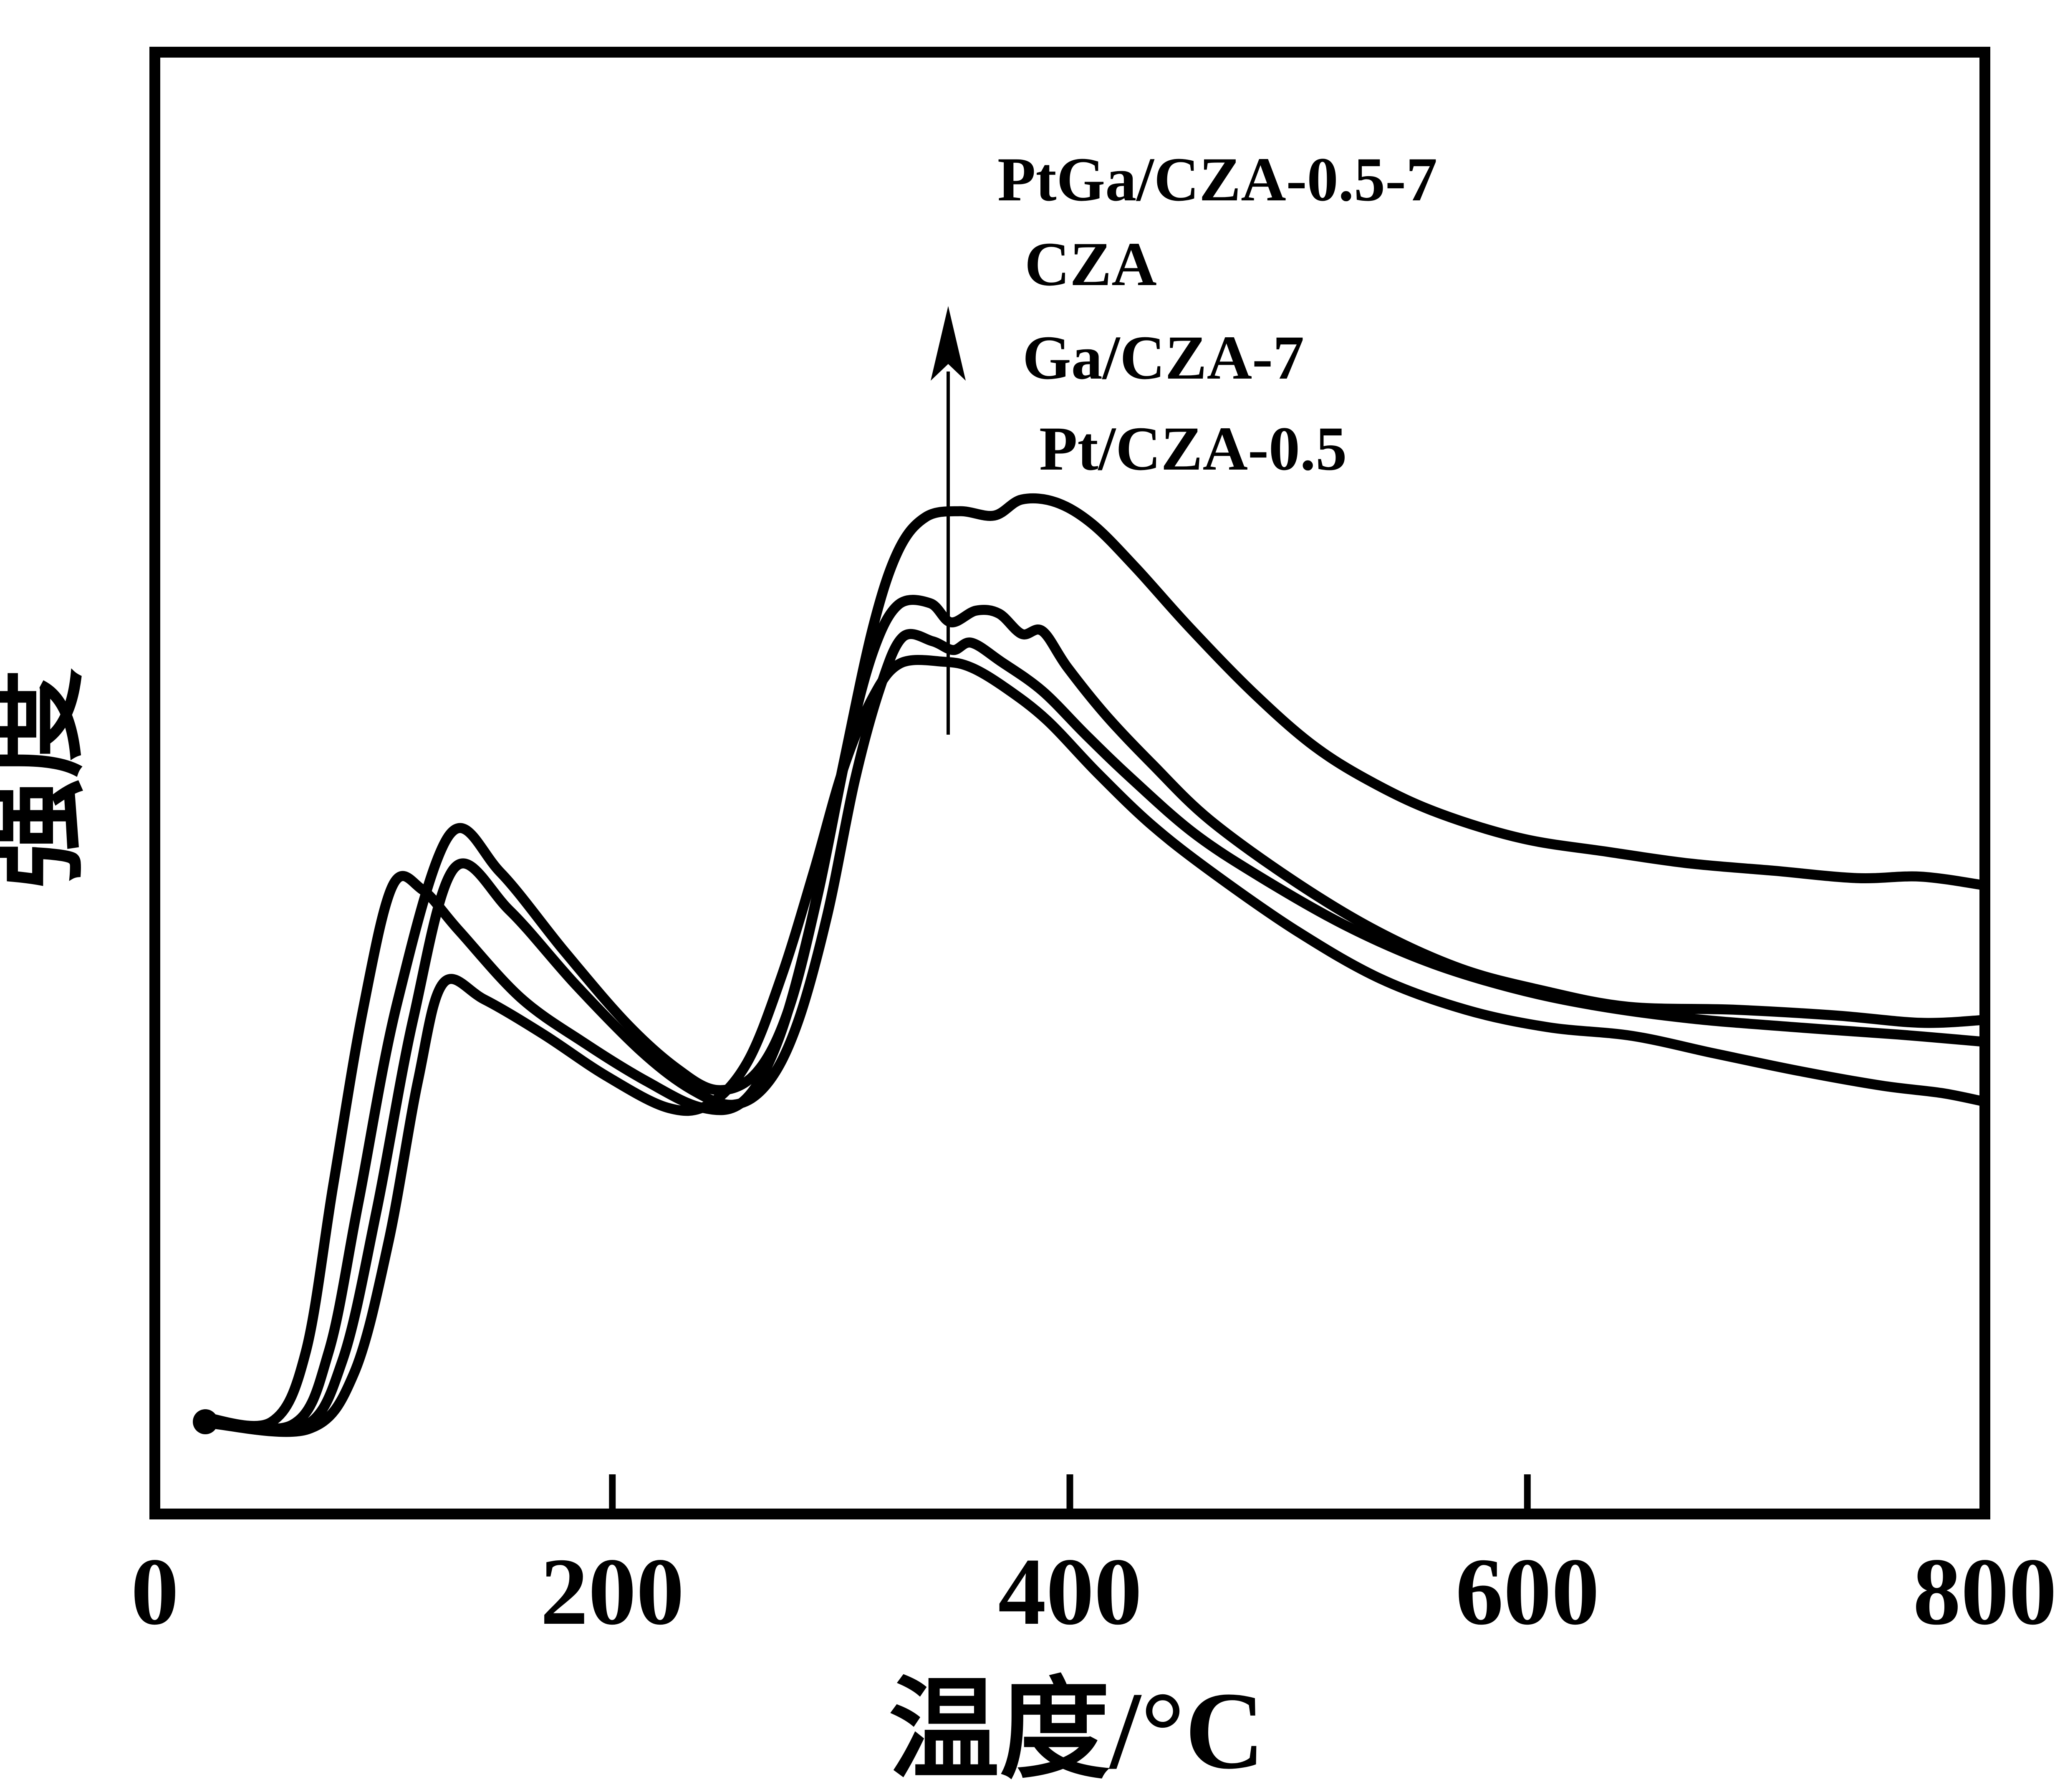  Describe the element at coordinates (1070, 1492) in the screenshot. I see `x-axis-ticks` at that location.